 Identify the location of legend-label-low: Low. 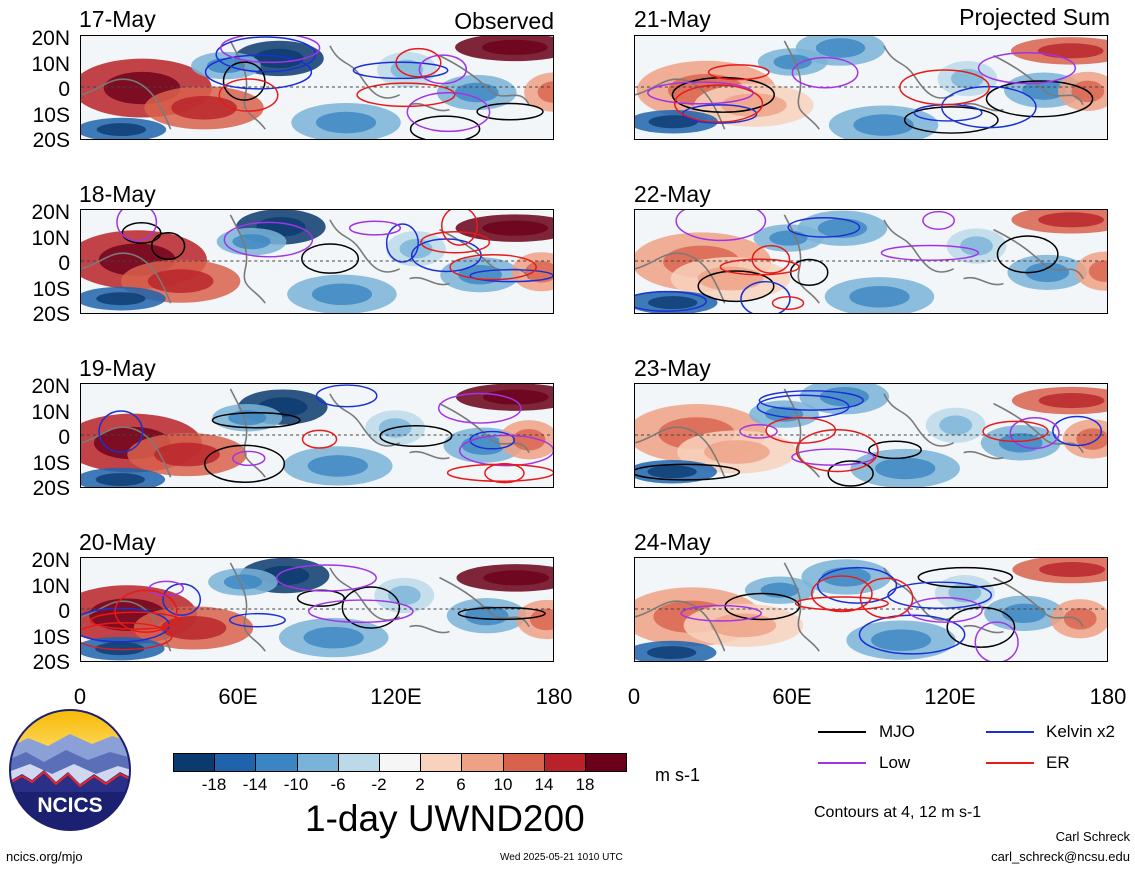
(895, 762).